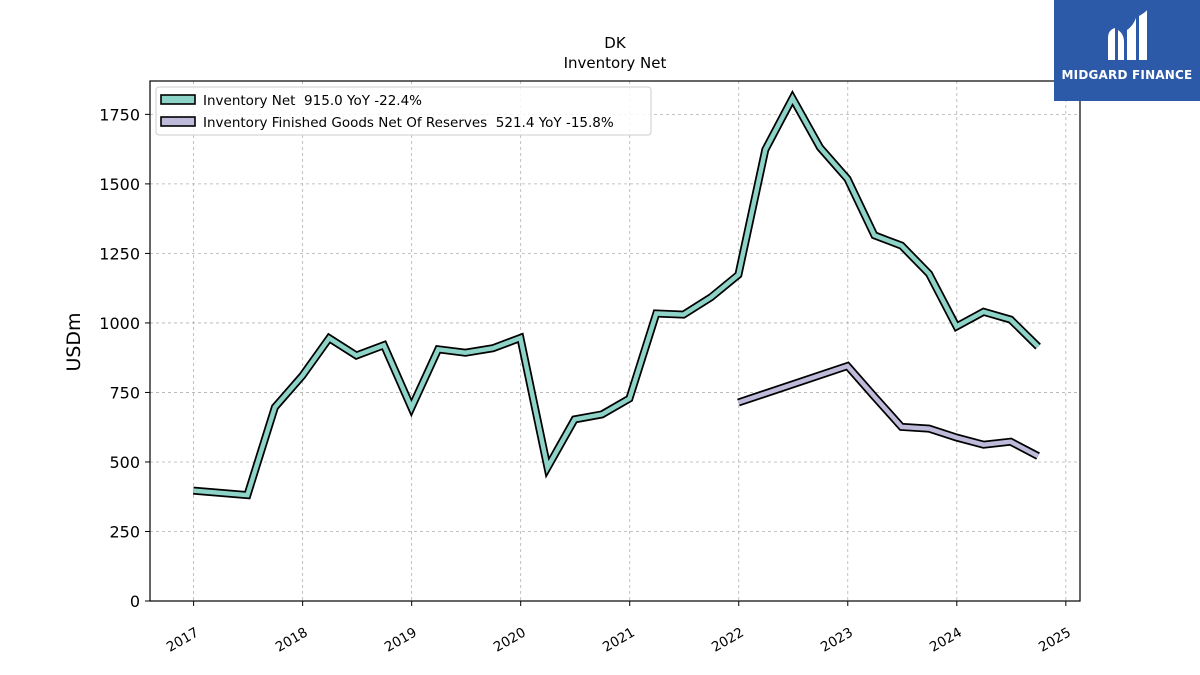  I want to click on x-tick-label: 2019, so click(401, 640).